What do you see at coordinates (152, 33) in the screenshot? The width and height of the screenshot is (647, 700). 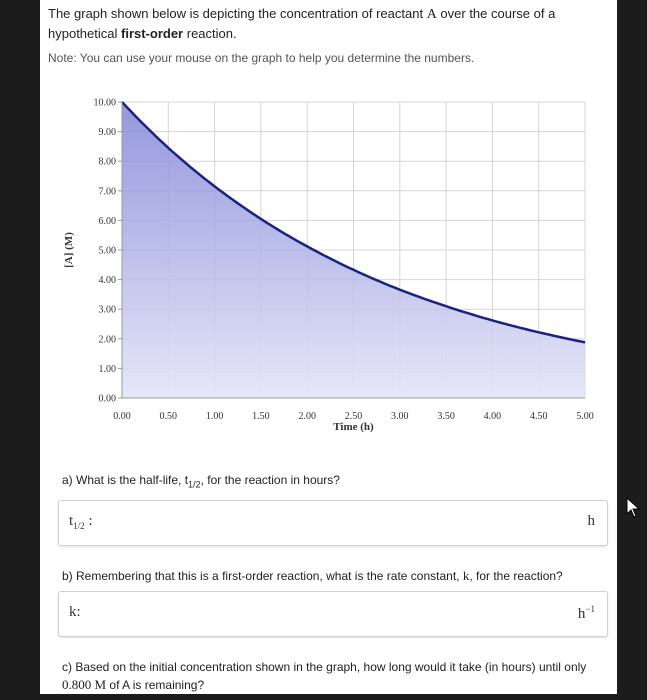 I see `first-order-emphasis: first-order` at bounding box center [152, 33].